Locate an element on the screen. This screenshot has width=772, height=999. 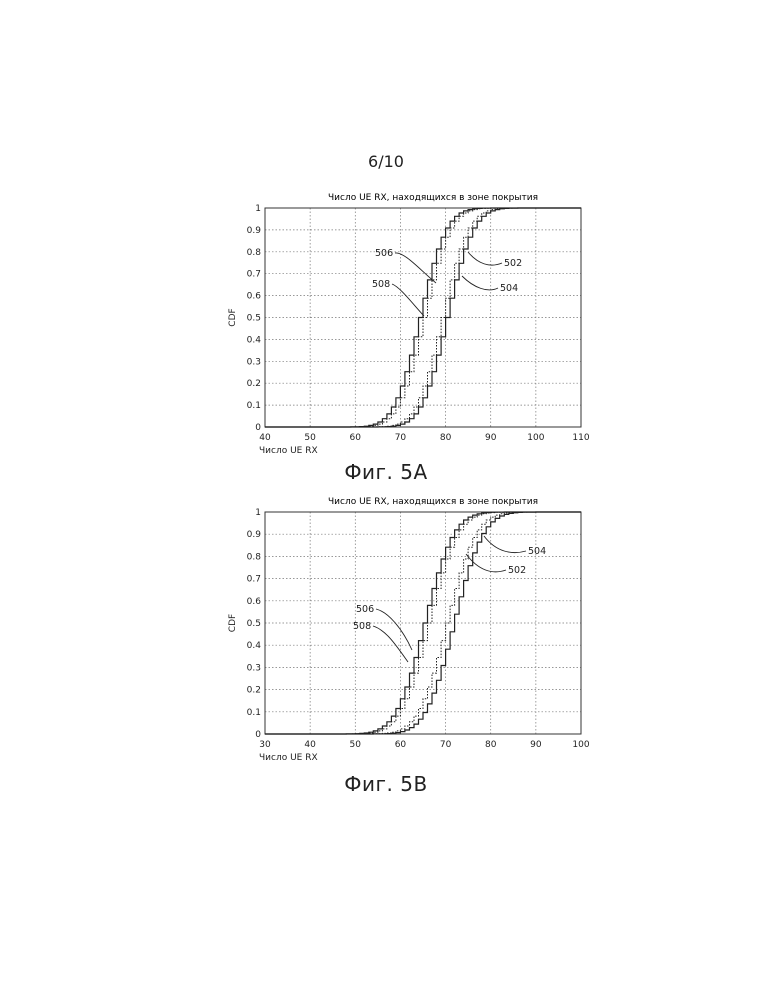
x-tick-label: 110 is located at coordinates (580, 438).